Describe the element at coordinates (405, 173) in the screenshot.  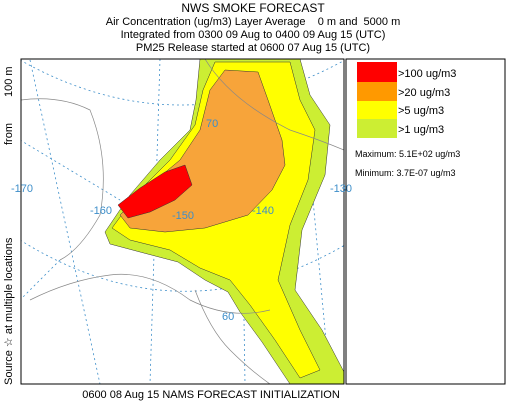
I see `legend-min: Minimum: 3.7E-07 ug/m3` at that location.